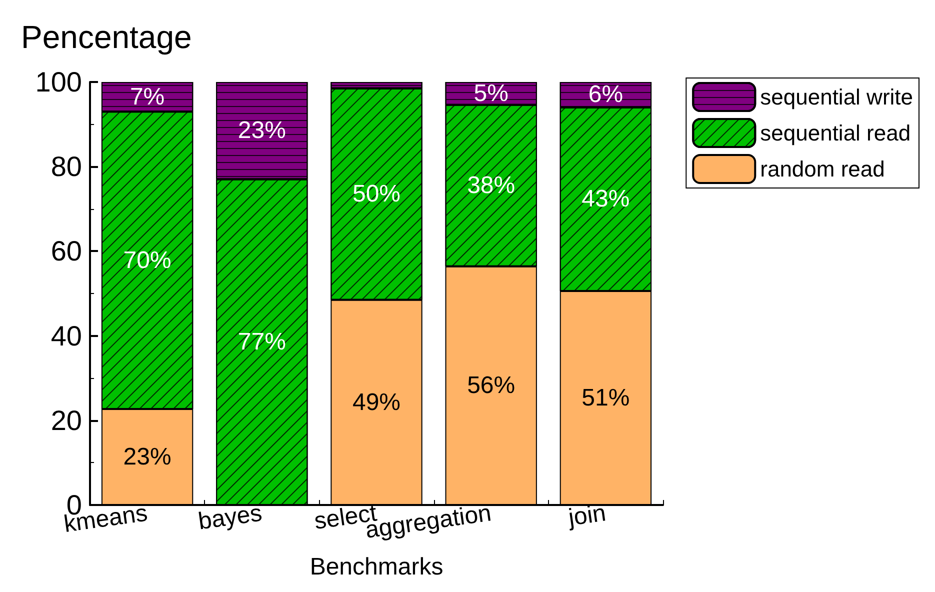  I want to click on x-tick-label: join, so click(587, 516).